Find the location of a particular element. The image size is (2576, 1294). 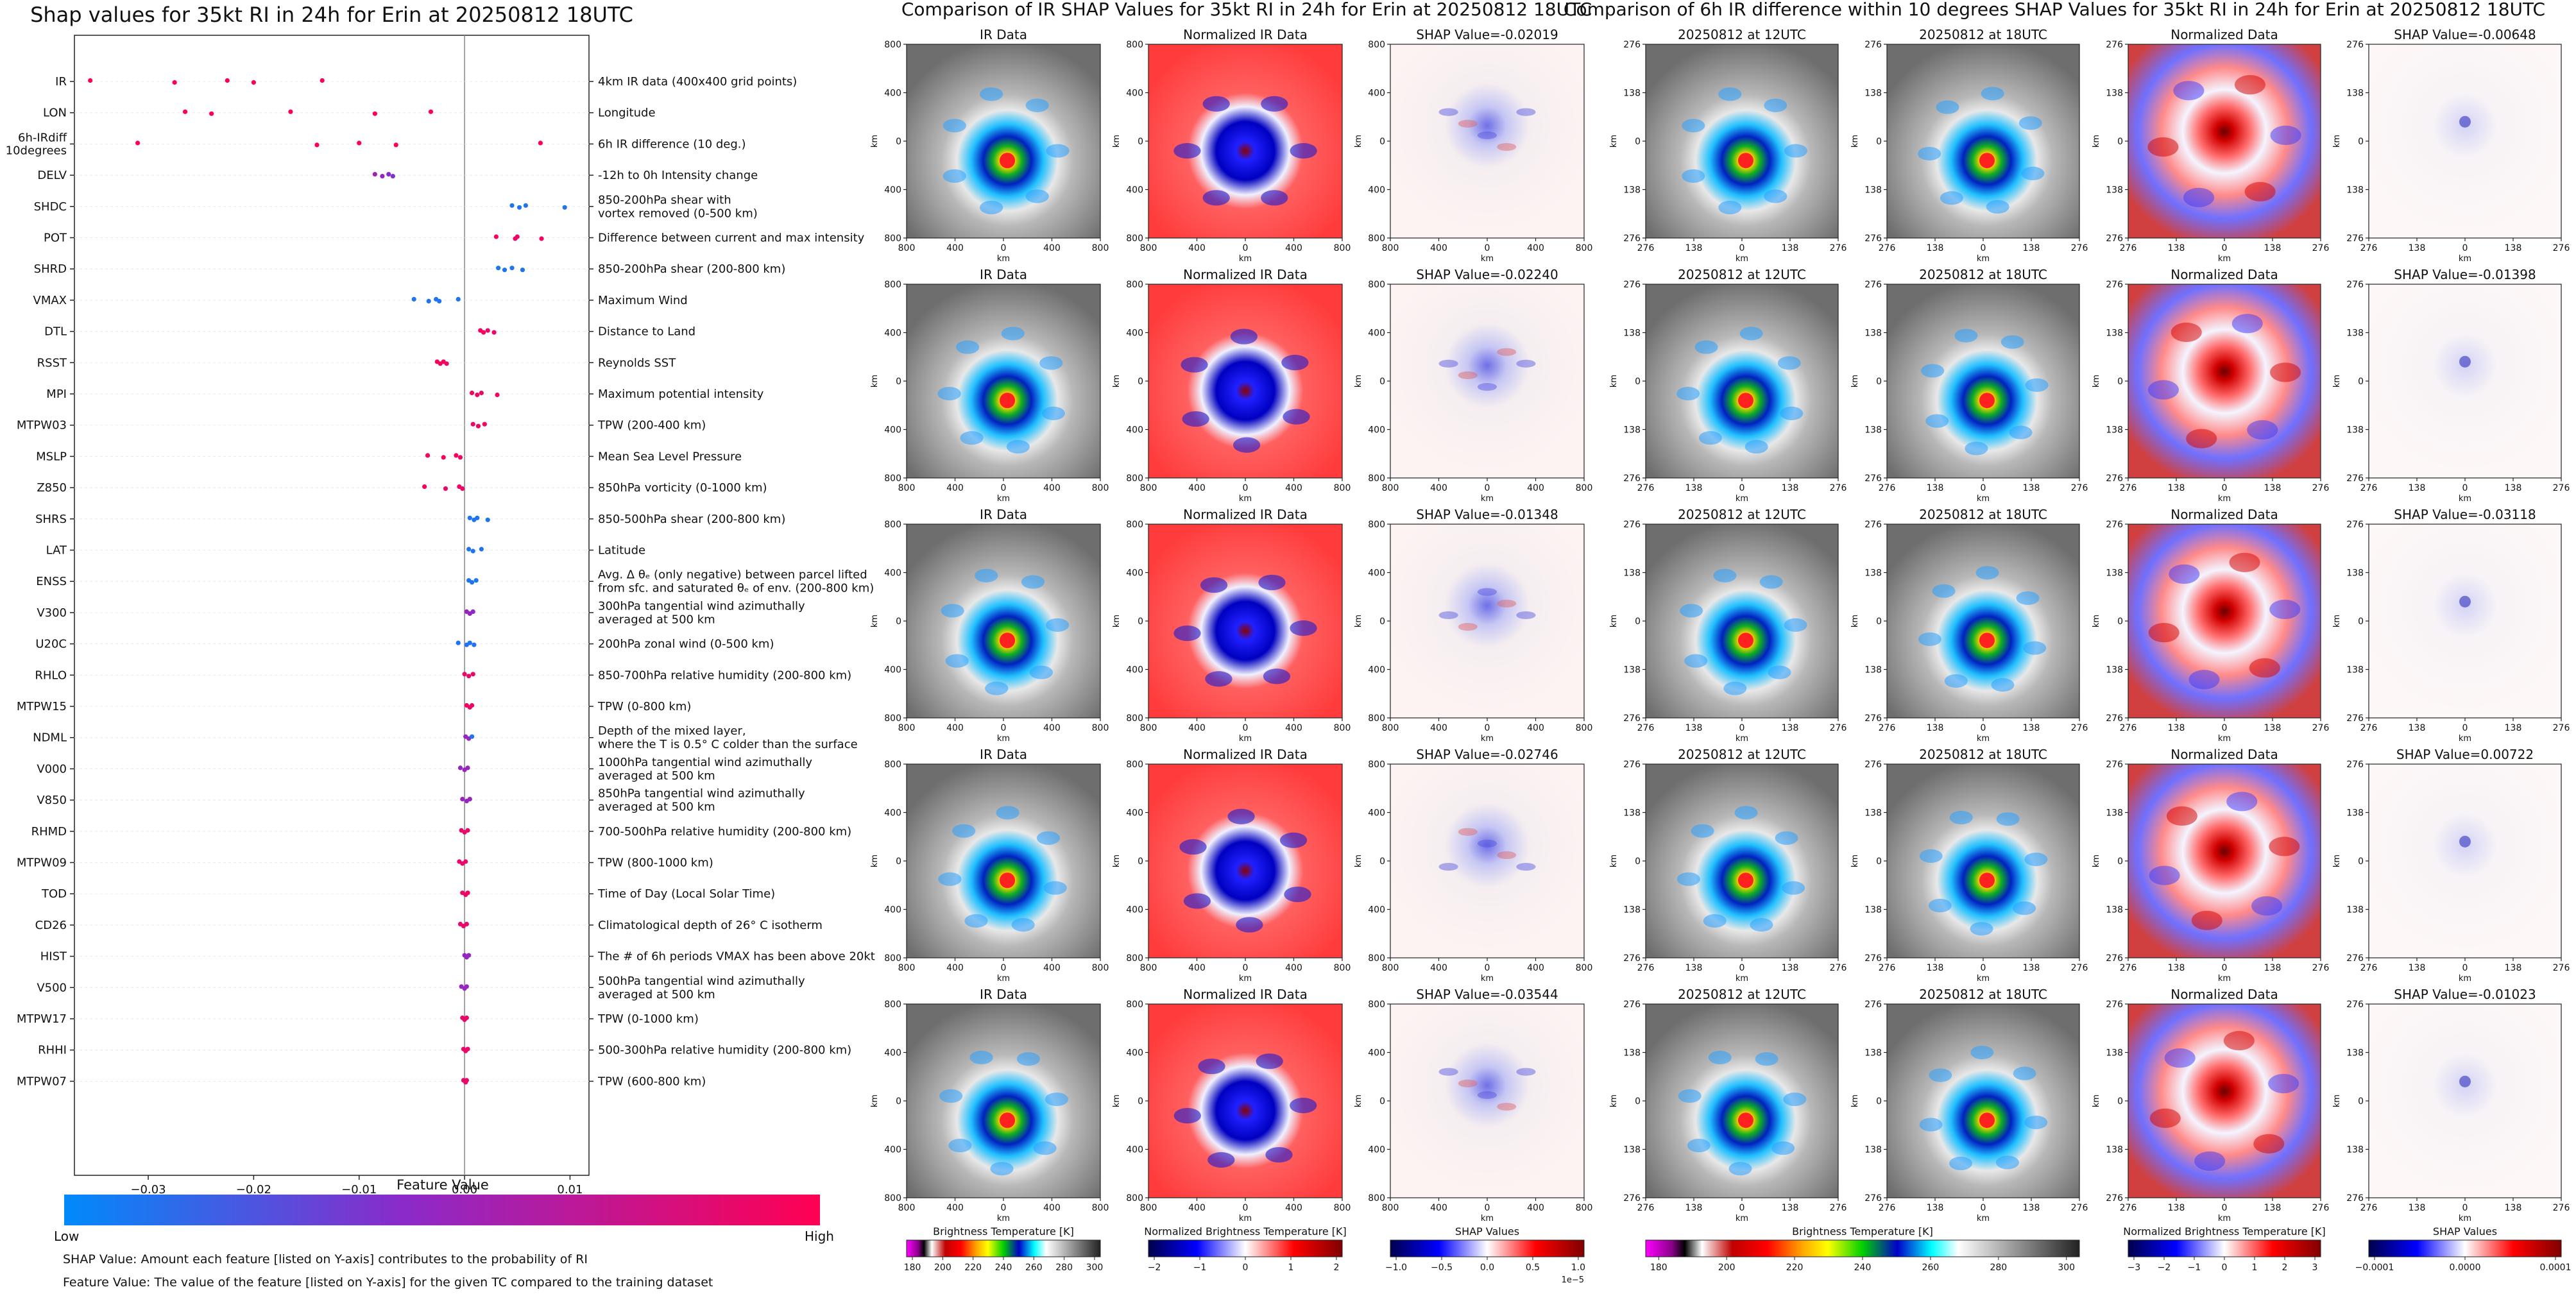

colorbar-tick-label: −1.0 is located at coordinates (1396, 1268).